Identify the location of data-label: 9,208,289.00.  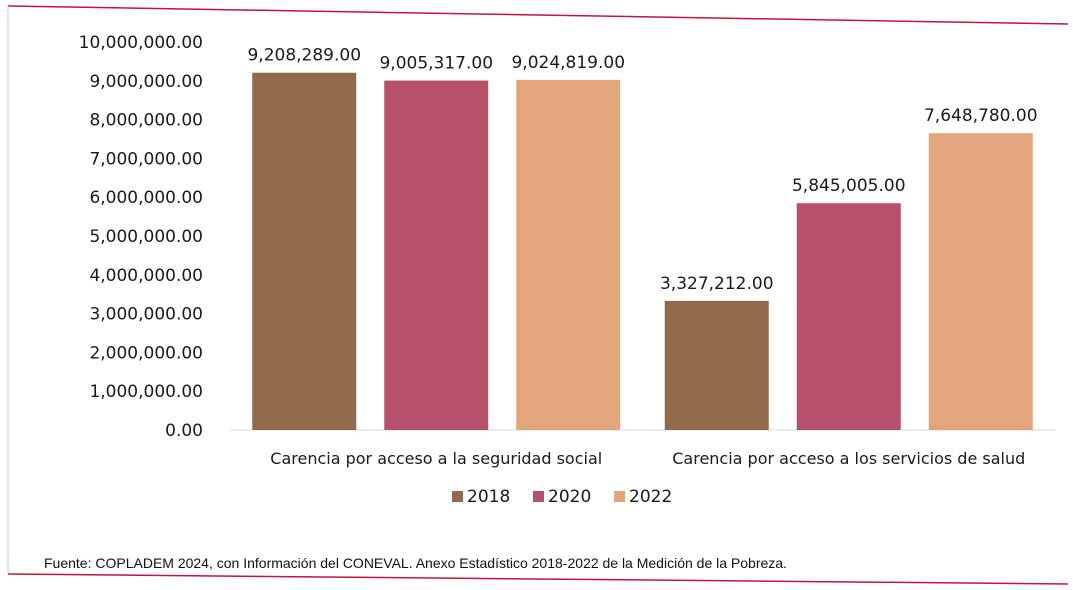
(304, 56).